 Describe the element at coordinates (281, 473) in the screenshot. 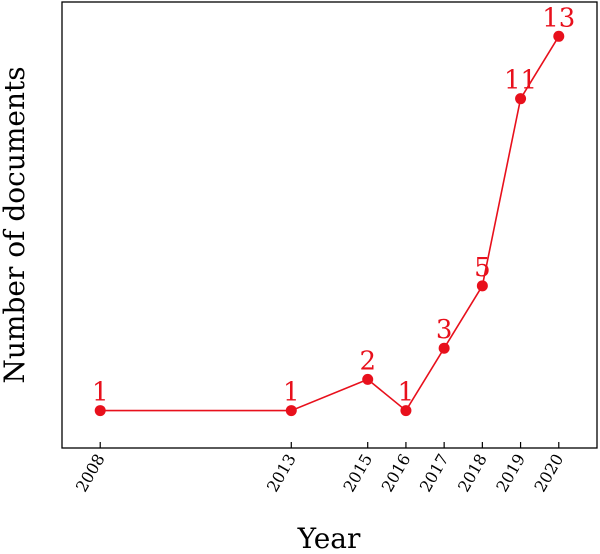

I see `x-tick-label: 2013` at that location.